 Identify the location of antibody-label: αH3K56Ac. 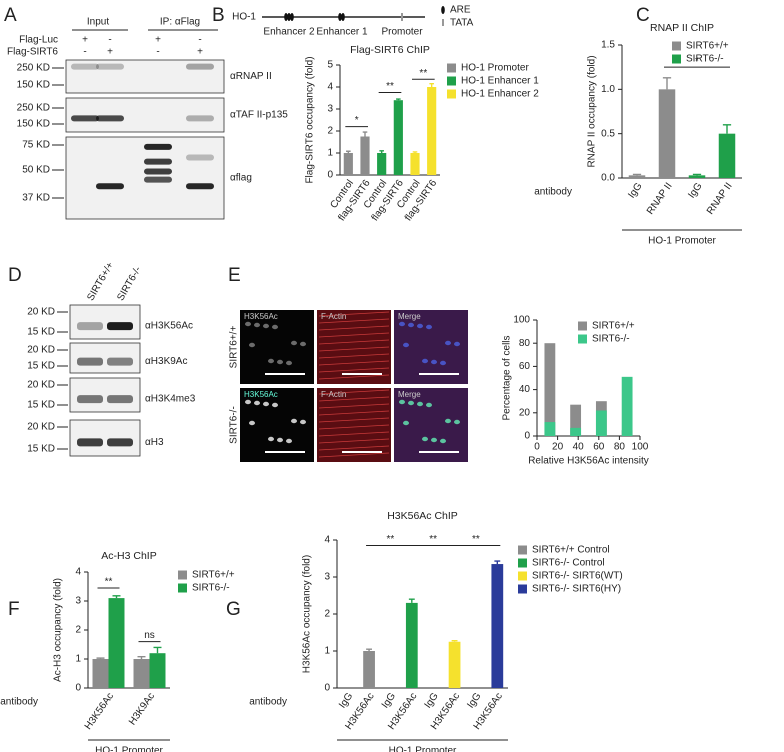
(169, 326).